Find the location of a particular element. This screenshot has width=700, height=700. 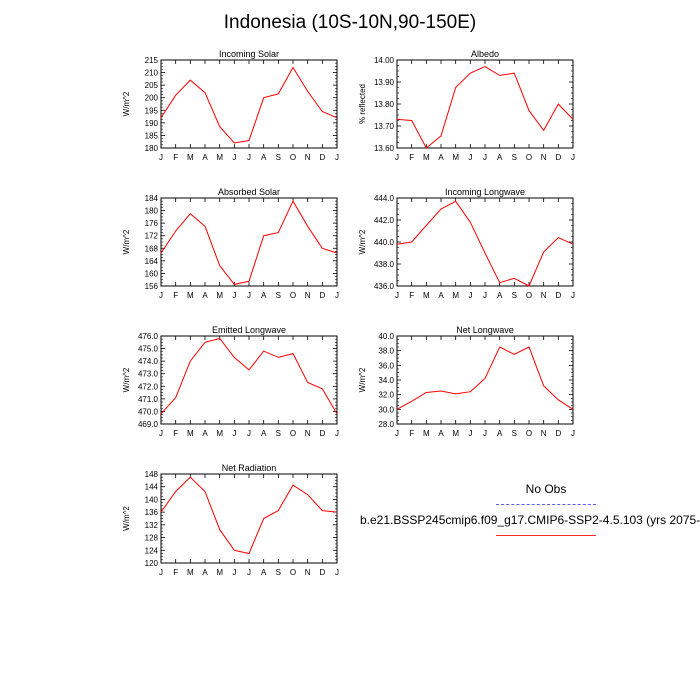

y-tick-label: 124 is located at coordinates (152, 550).